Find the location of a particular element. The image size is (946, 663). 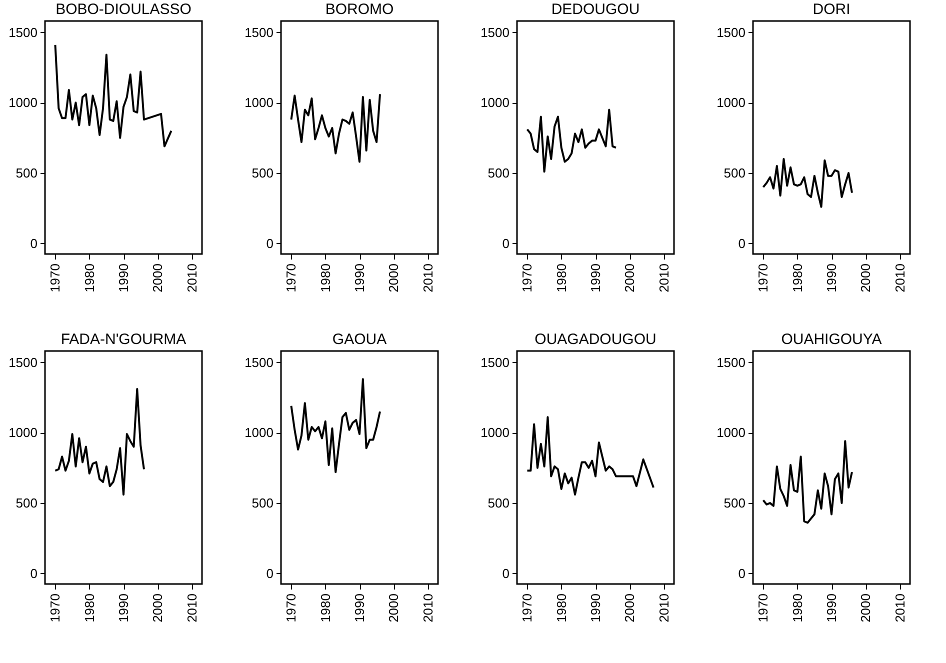

chart-title: FADA-N'GOURMA is located at coordinates (123, 339).